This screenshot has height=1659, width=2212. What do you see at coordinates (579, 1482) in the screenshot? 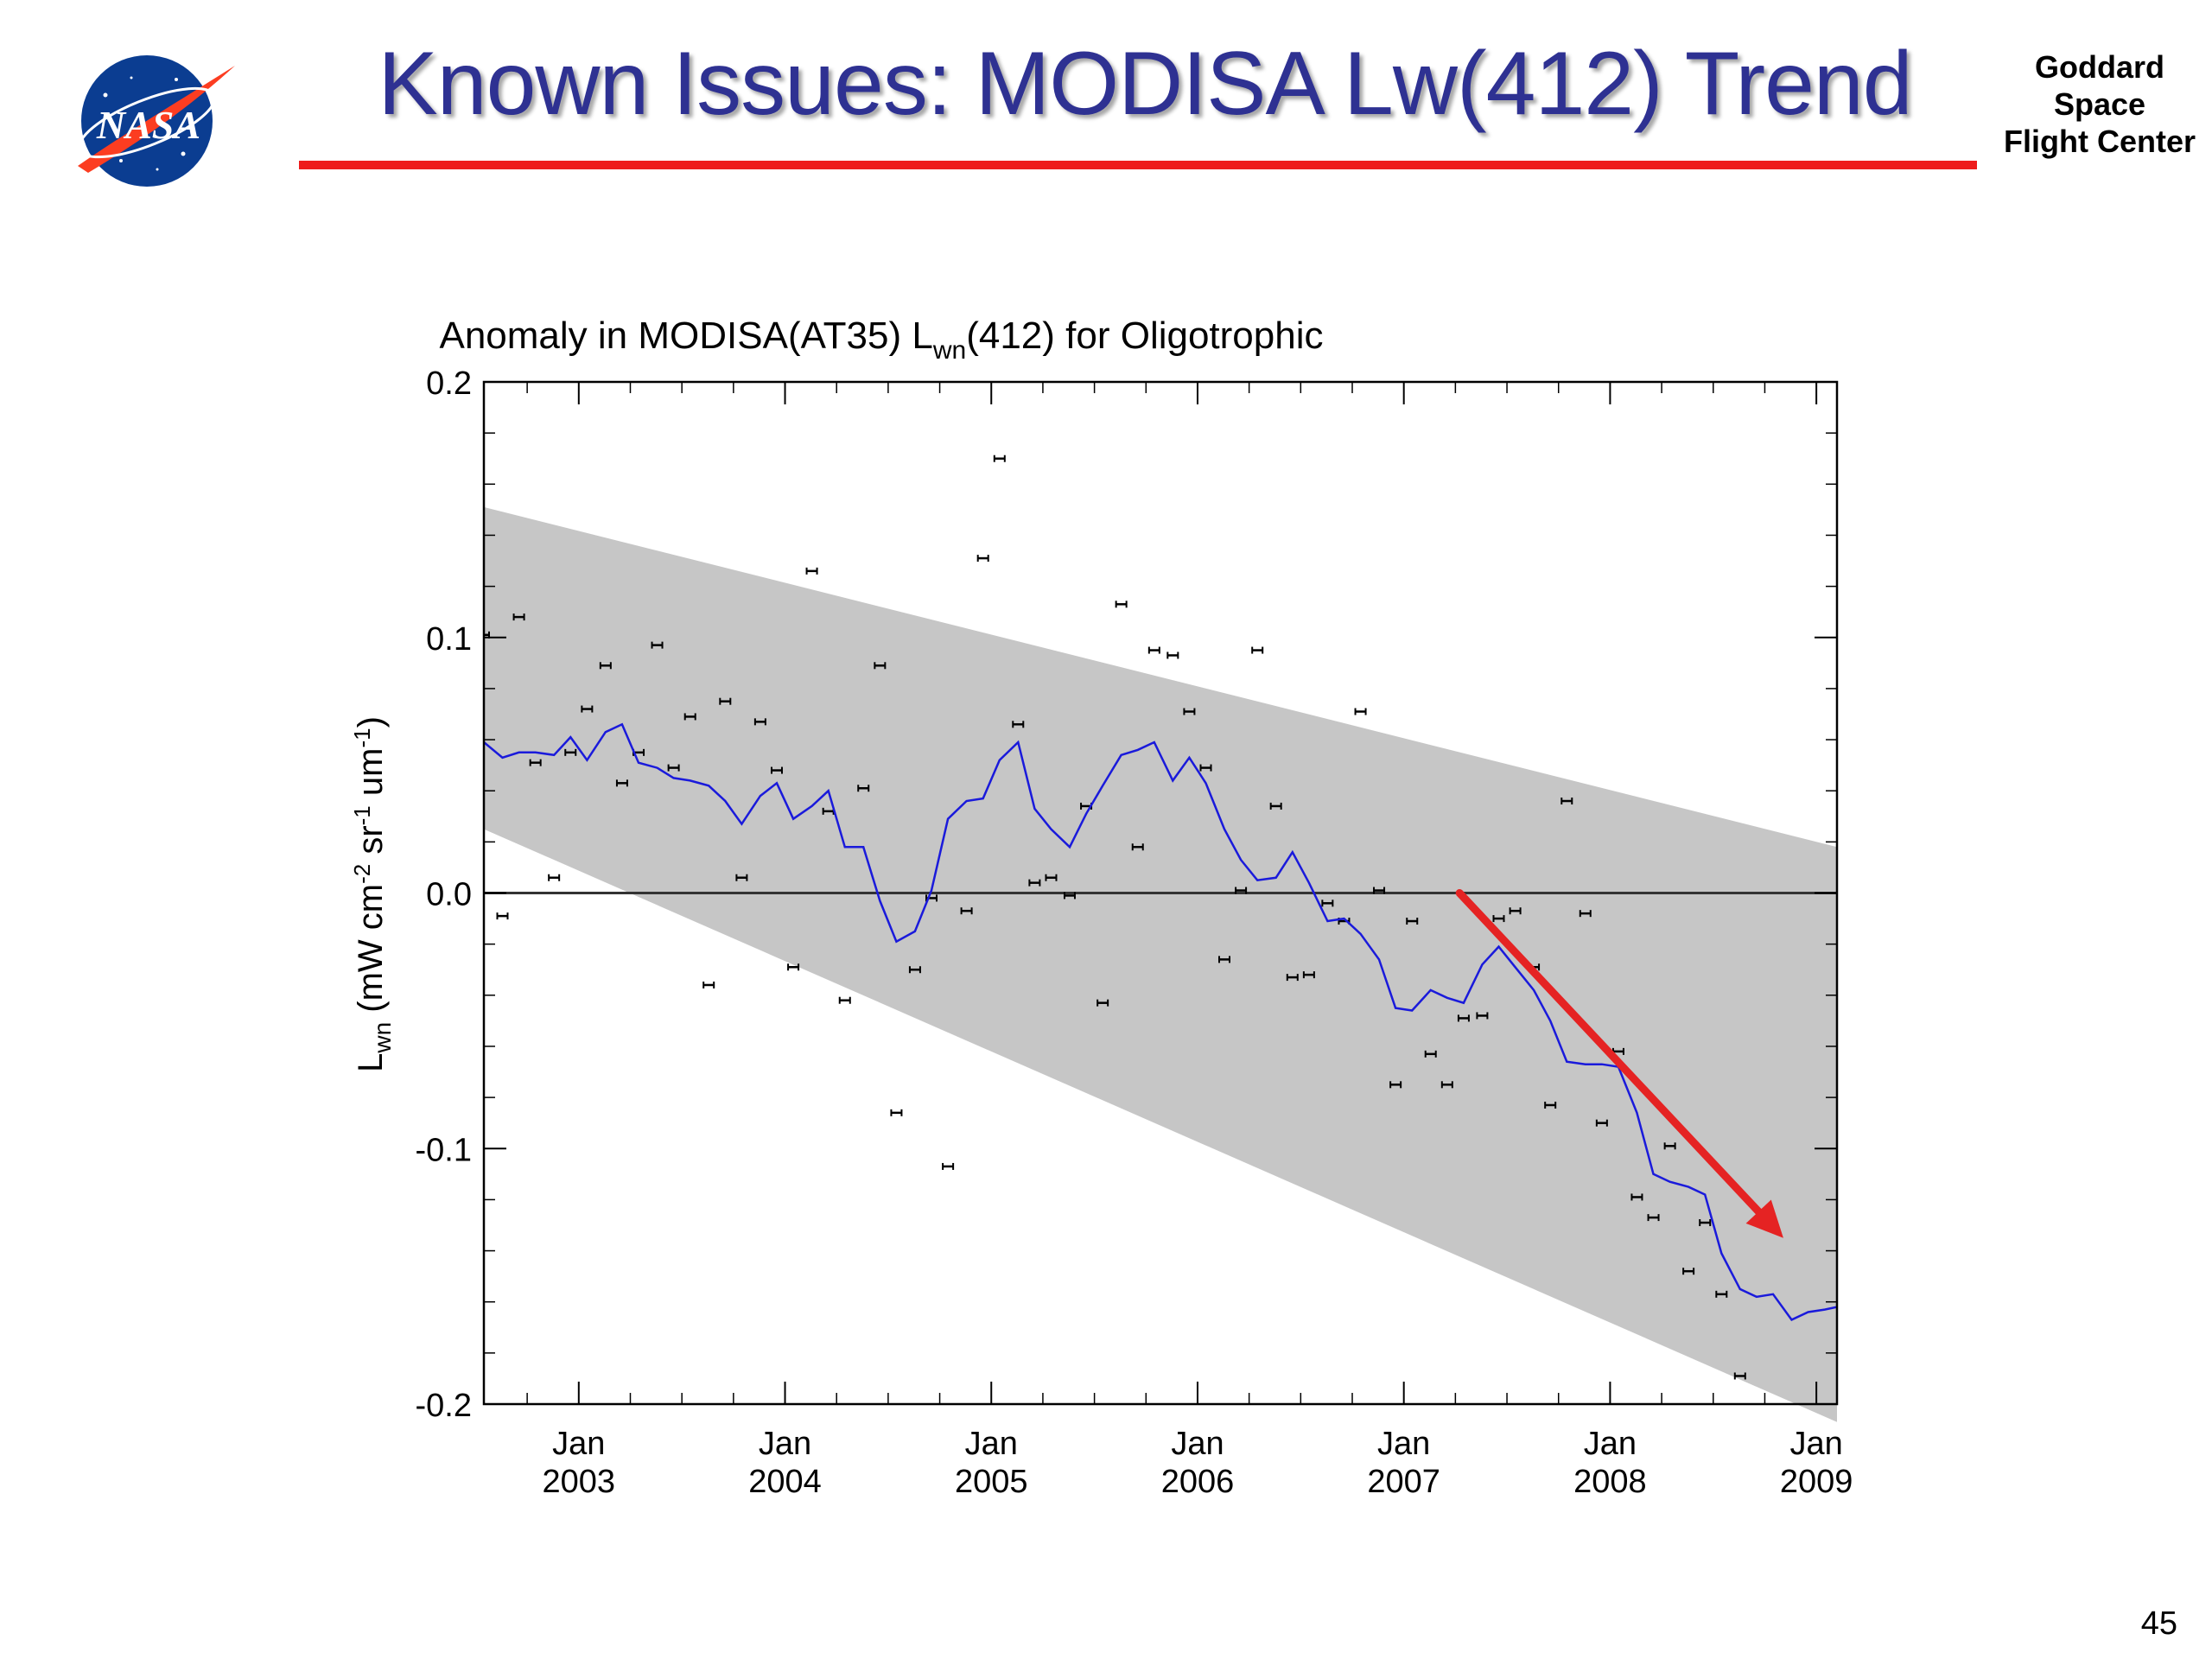
I see `x-tick-label: 2003` at bounding box center [579, 1482].